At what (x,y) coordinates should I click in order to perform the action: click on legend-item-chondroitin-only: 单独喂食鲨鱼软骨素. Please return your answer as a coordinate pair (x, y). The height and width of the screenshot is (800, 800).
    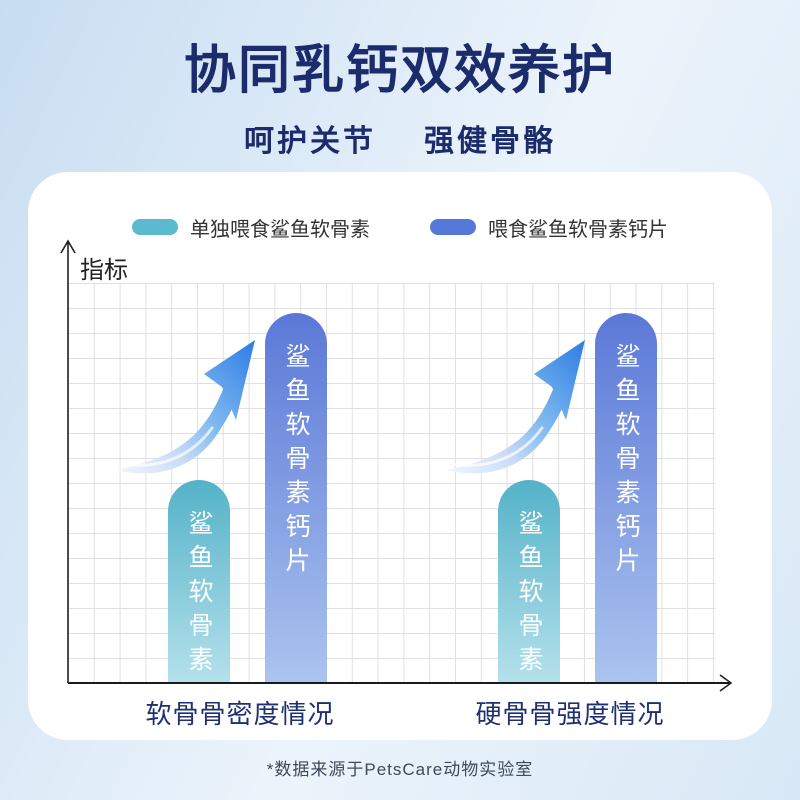
    Looking at the image, I should click on (251, 227).